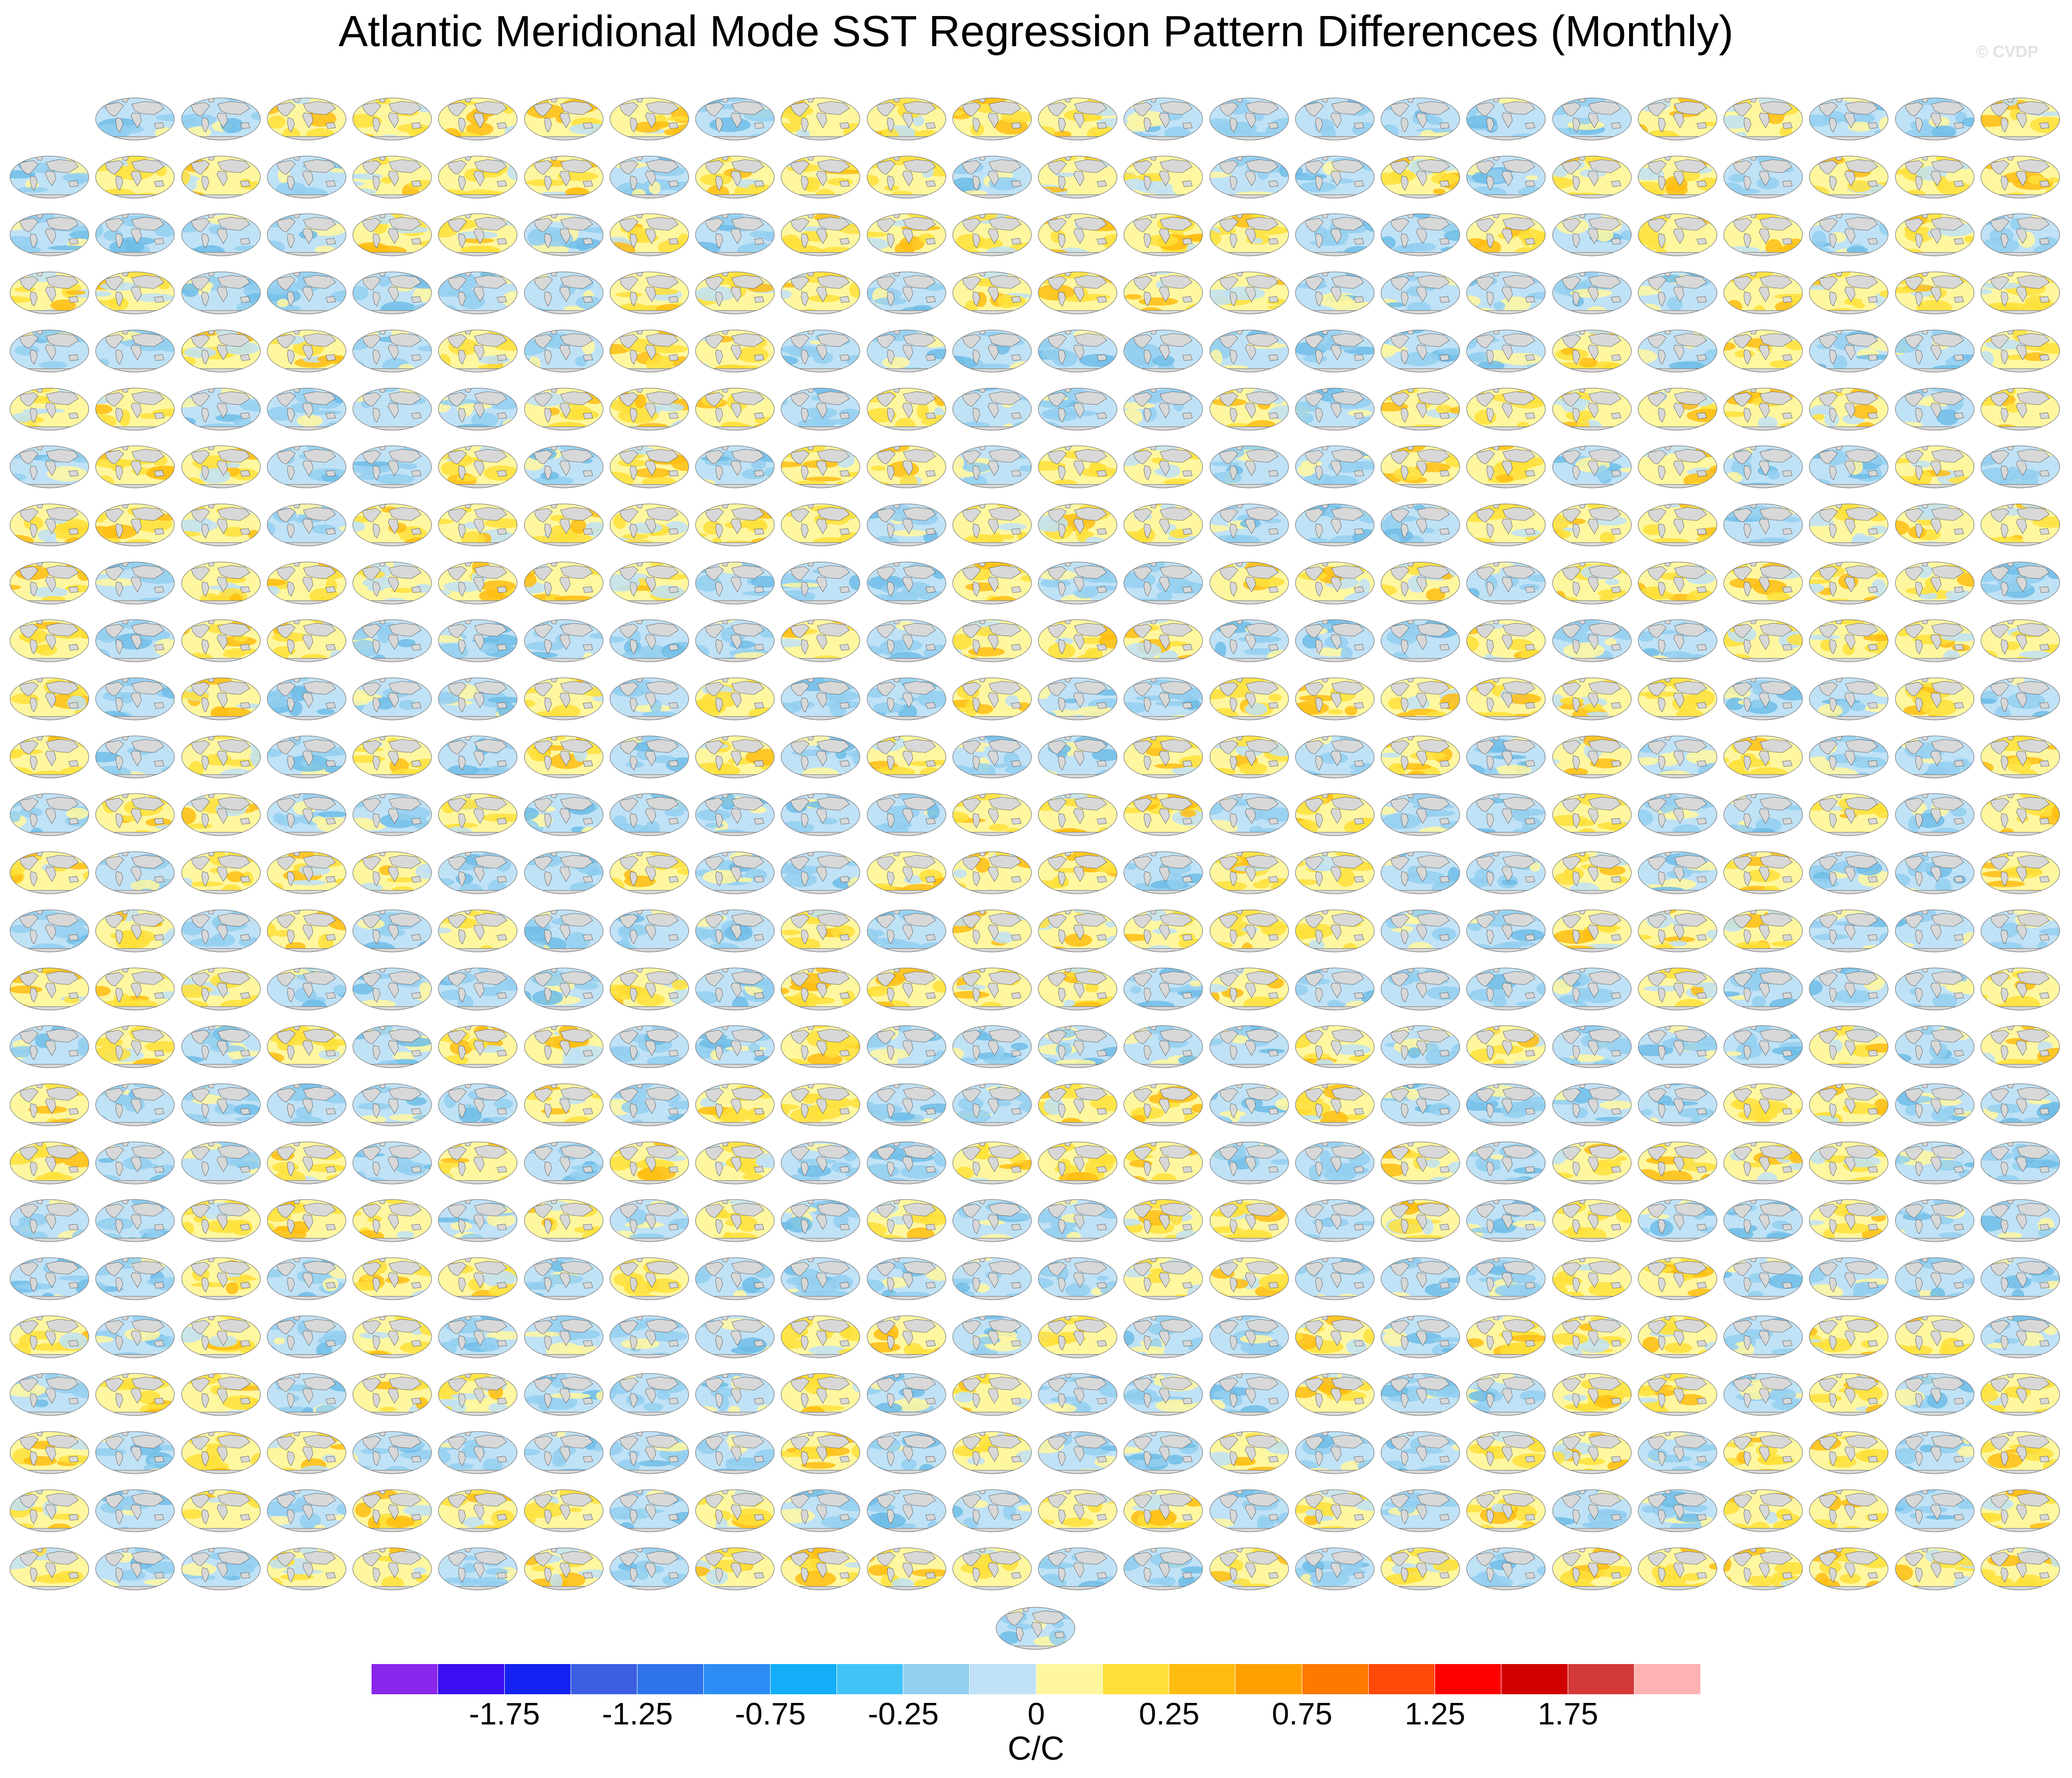 This screenshot has height=1778, width=2072. Describe the element at coordinates (1601, 1679) in the screenshot. I see `colorbar-swatch` at that location.